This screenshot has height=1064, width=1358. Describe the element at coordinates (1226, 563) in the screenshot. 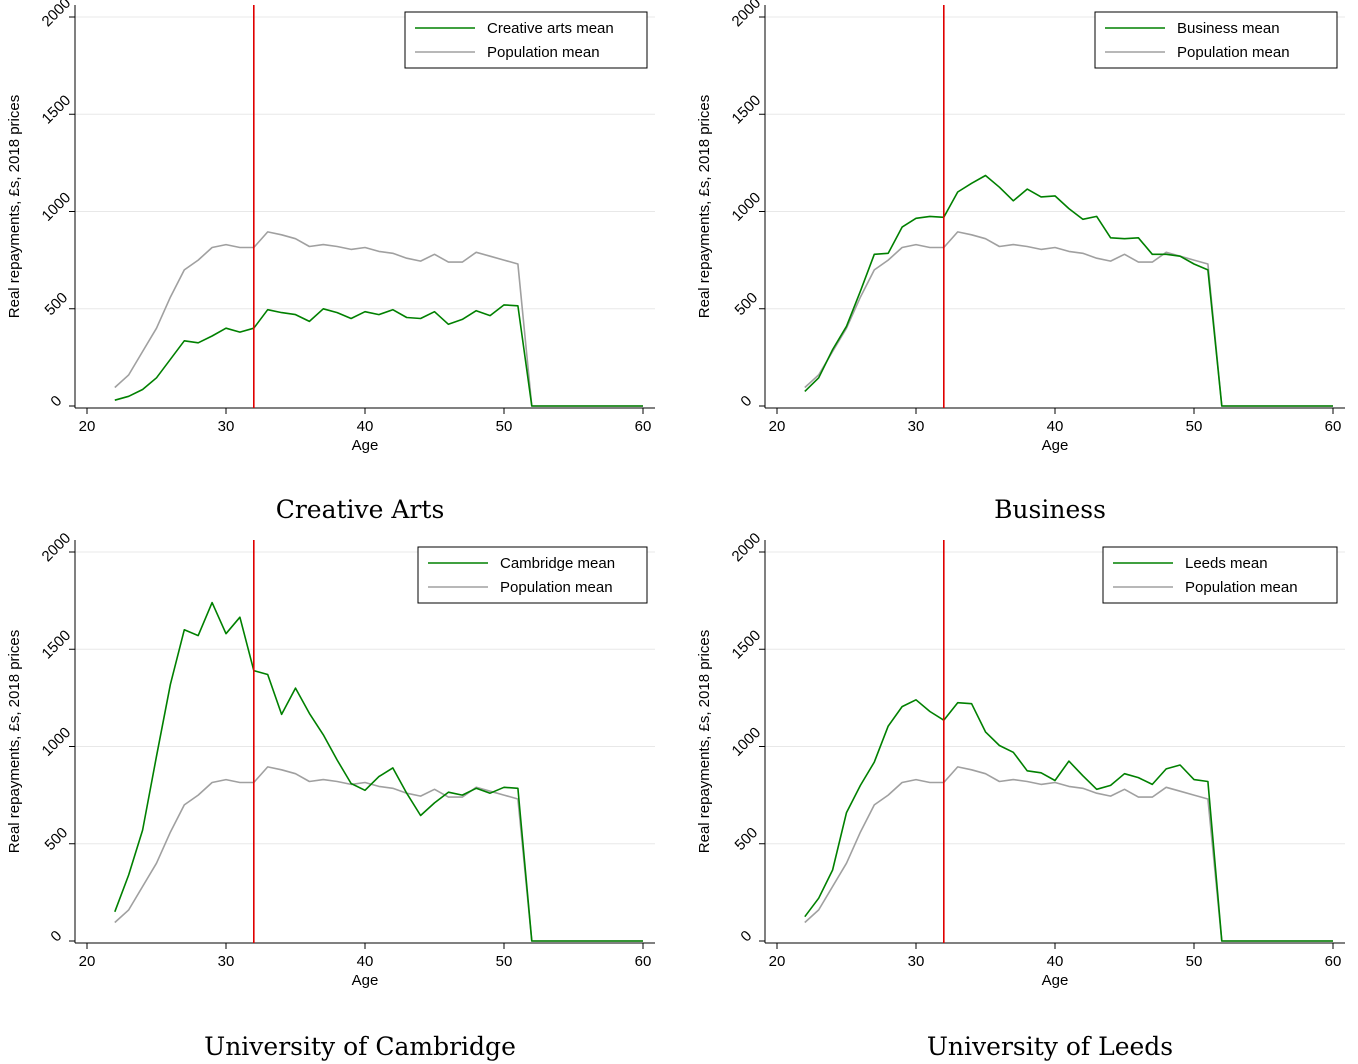

I see `legend-label: Leeds mean` at that location.